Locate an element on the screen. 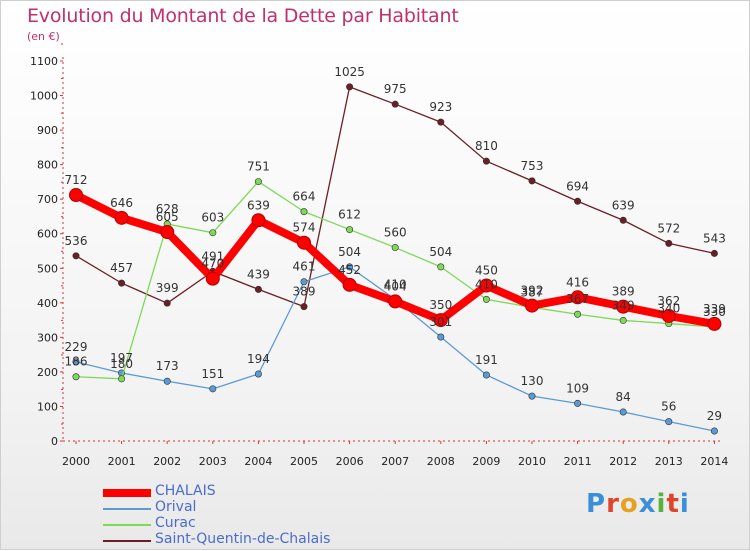 The height and width of the screenshot is (551, 750). y-tick-label: 700 is located at coordinates (47, 199).